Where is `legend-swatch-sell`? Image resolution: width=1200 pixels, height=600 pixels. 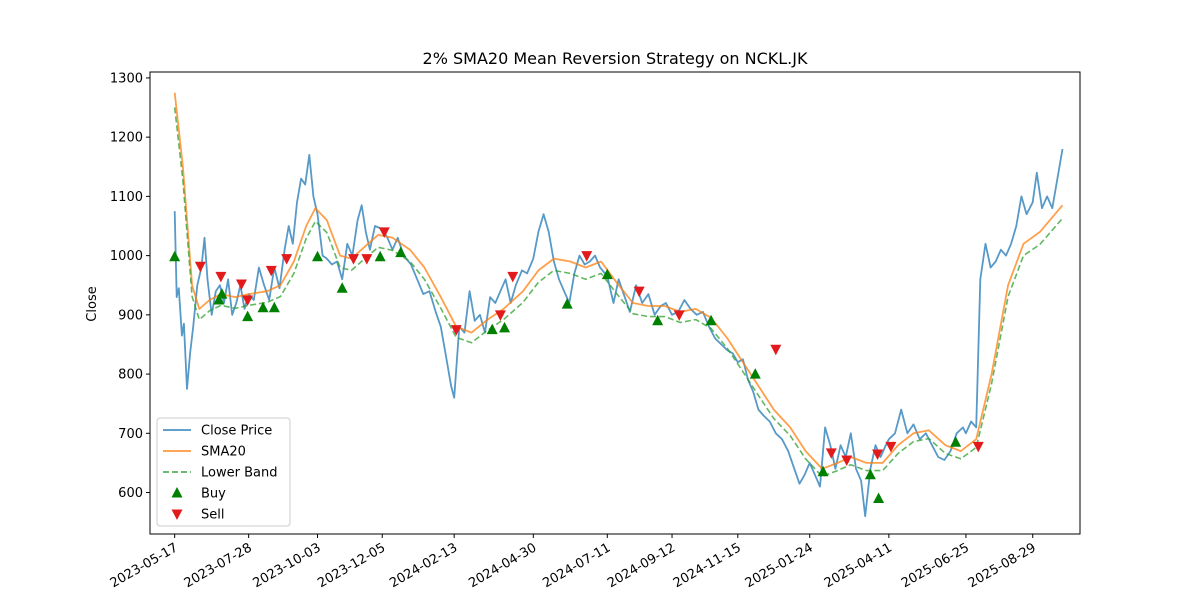
legend-swatch-sell is located at coordinates (177, 514).